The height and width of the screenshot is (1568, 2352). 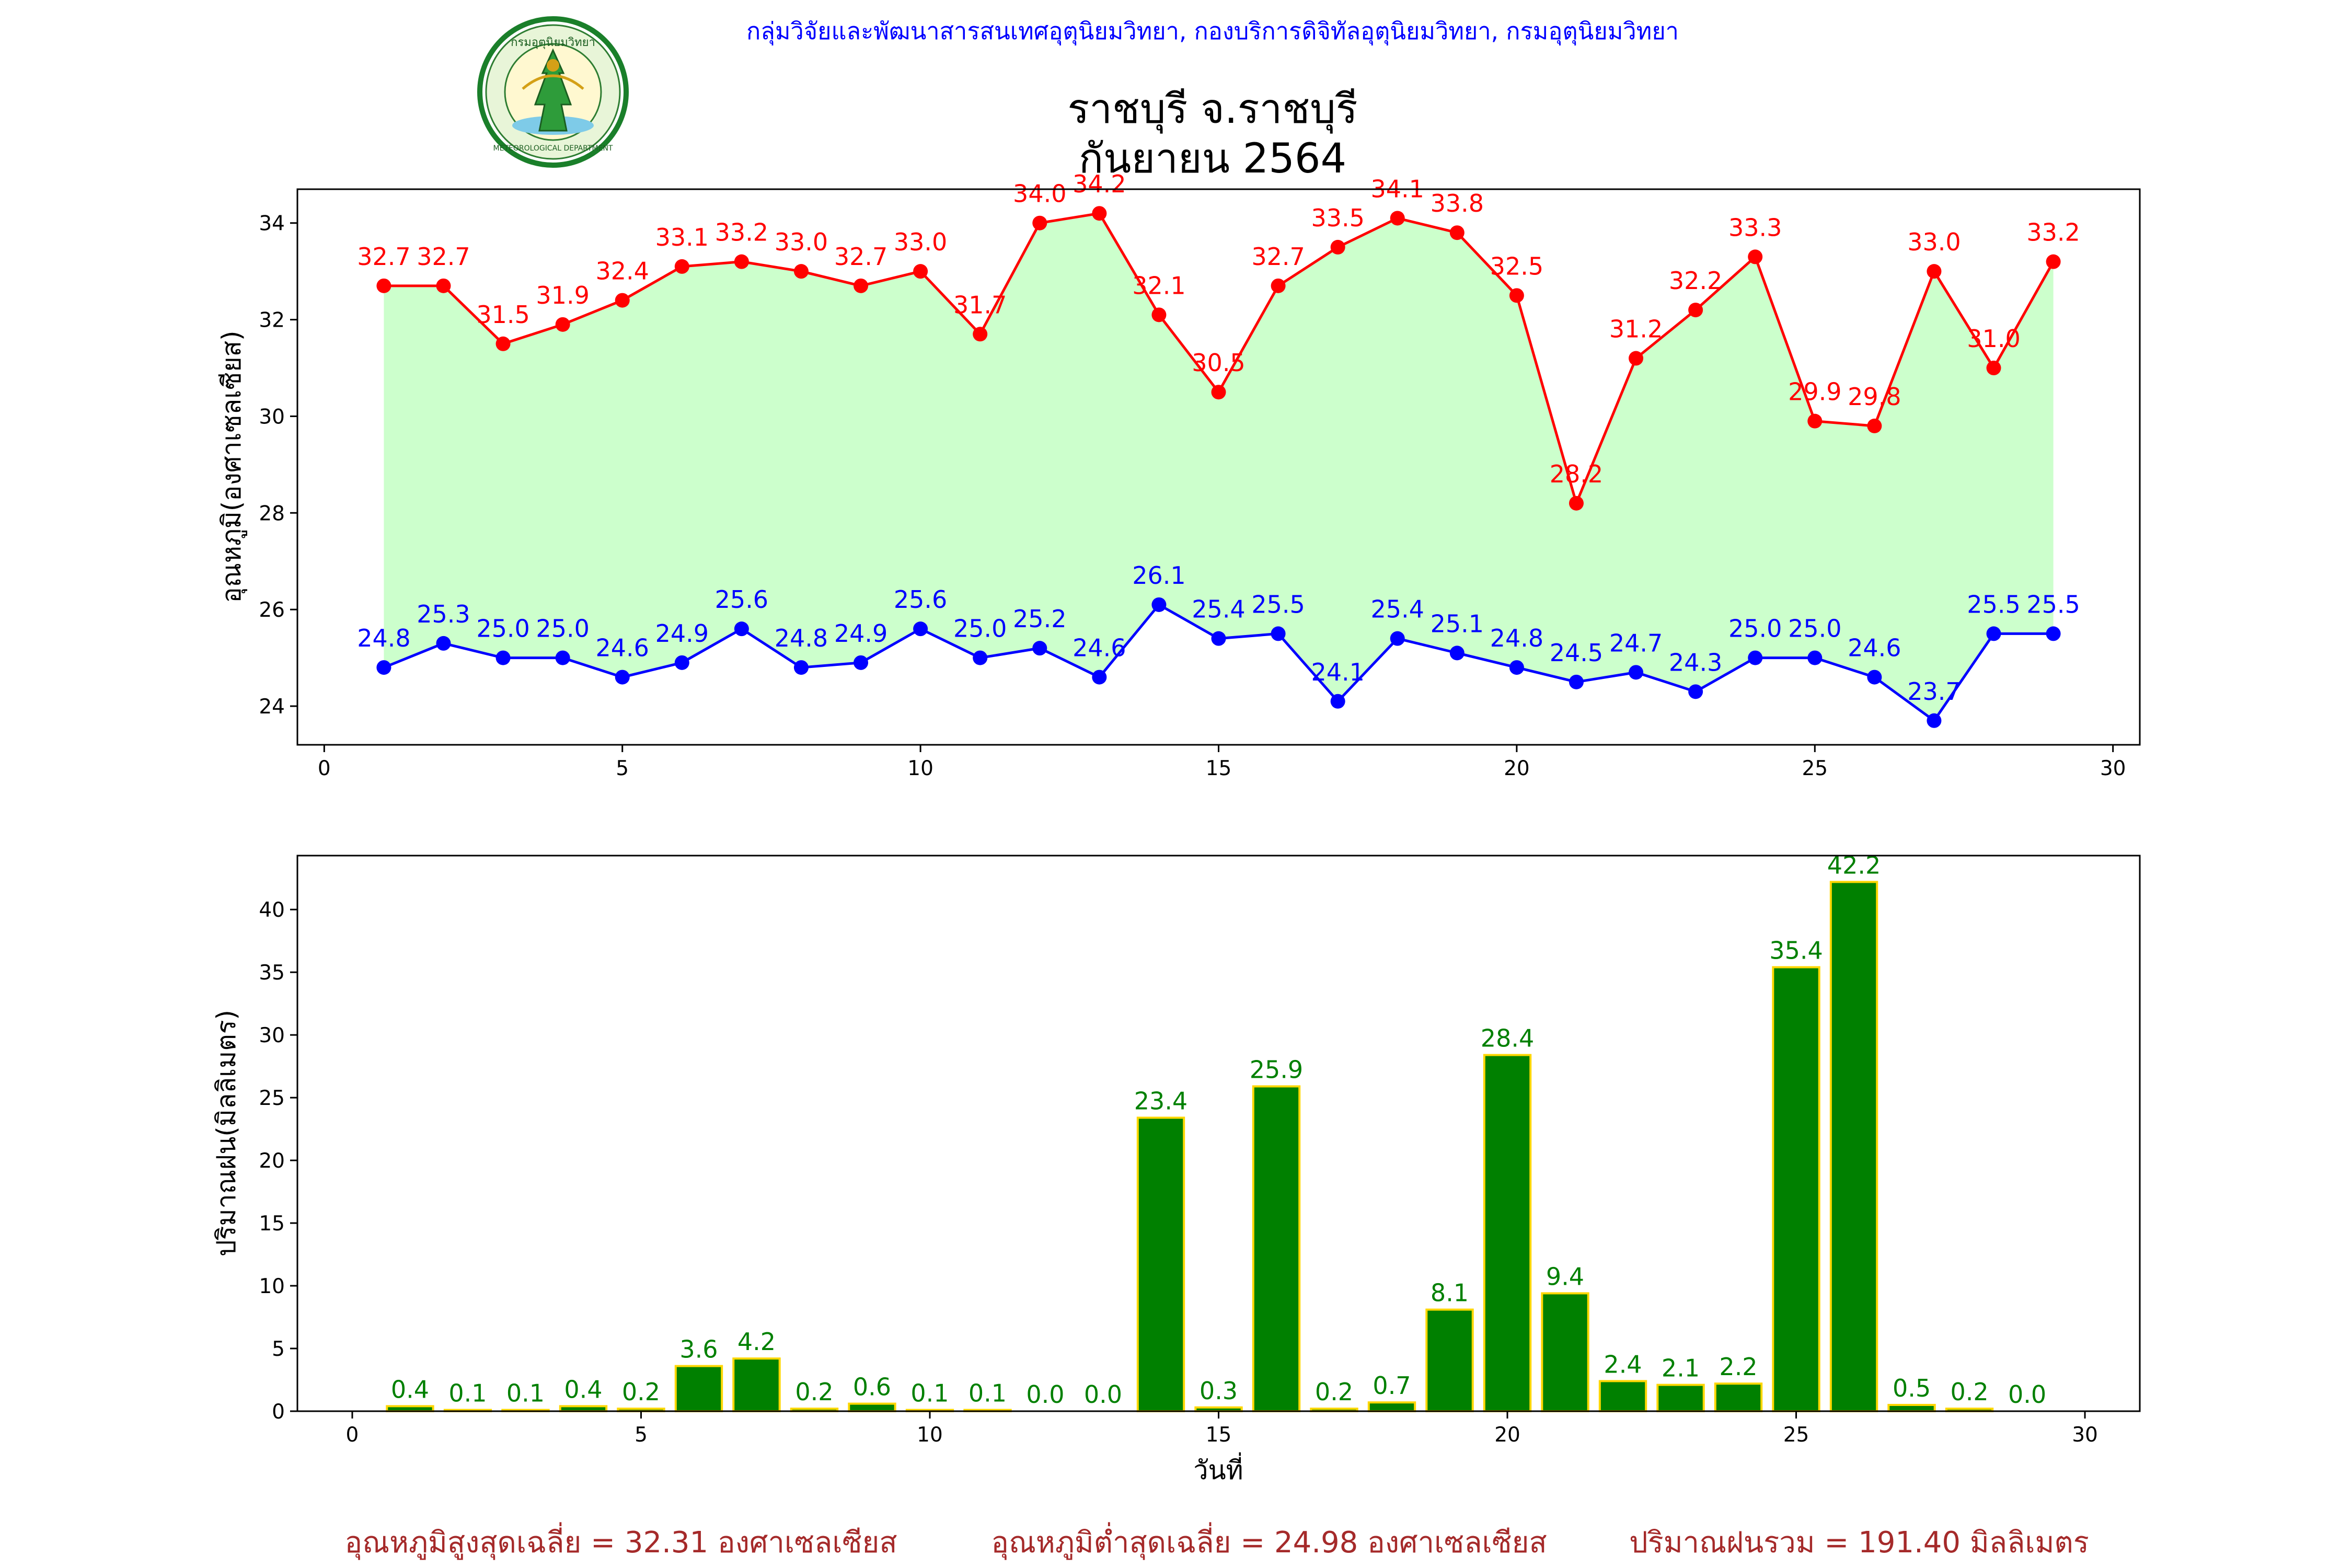 What do you see at coordinates (641, 1435) in the screenshot?
I see `rainfall-x-tick-label: 5` at bounding box center [641, 1435].